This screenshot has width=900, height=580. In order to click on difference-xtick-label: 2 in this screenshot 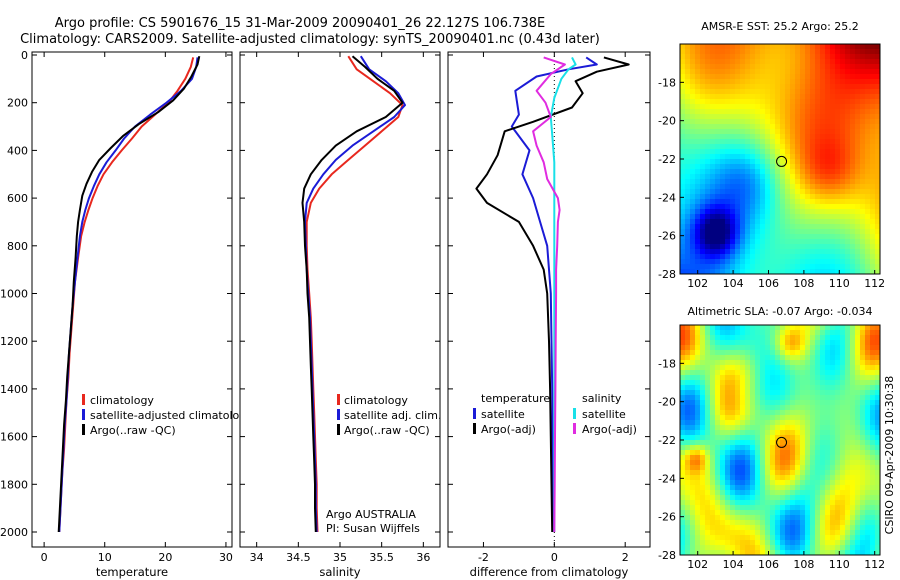, I will do `click(625, 557)`.